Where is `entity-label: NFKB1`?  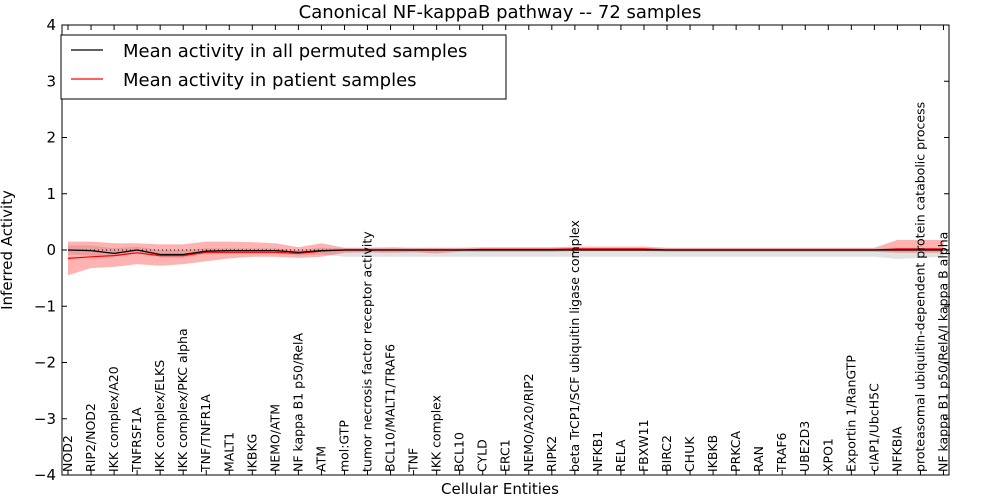 entity-label: NFKB1 is located at coordinates (597, 451).